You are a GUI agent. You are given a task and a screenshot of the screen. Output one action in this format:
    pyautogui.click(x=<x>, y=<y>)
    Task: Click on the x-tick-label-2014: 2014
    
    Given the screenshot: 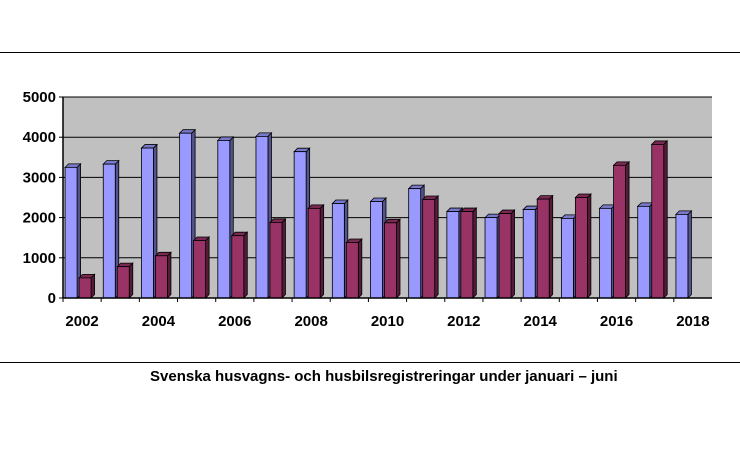 What is the action you would take?
    pyautogui.click(x=541, y=321)
    